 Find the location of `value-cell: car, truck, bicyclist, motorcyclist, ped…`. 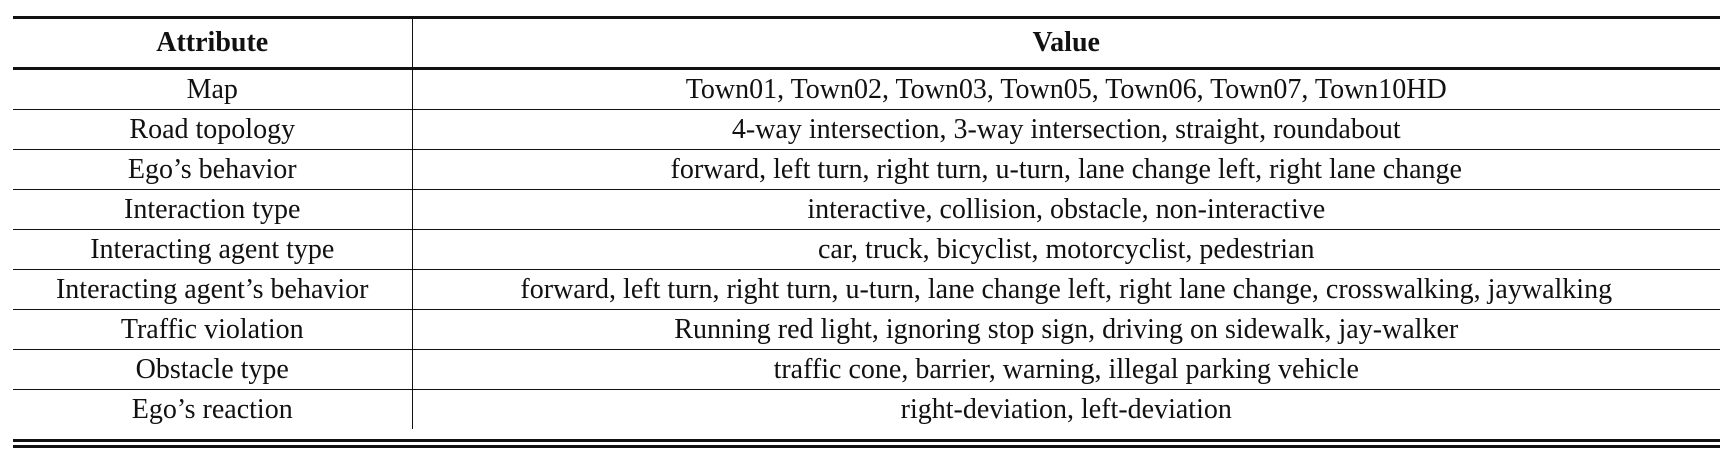

value-cell: car, truck, bicyclist, motorcyclist, ped… is located at coordinates (1066, 249).